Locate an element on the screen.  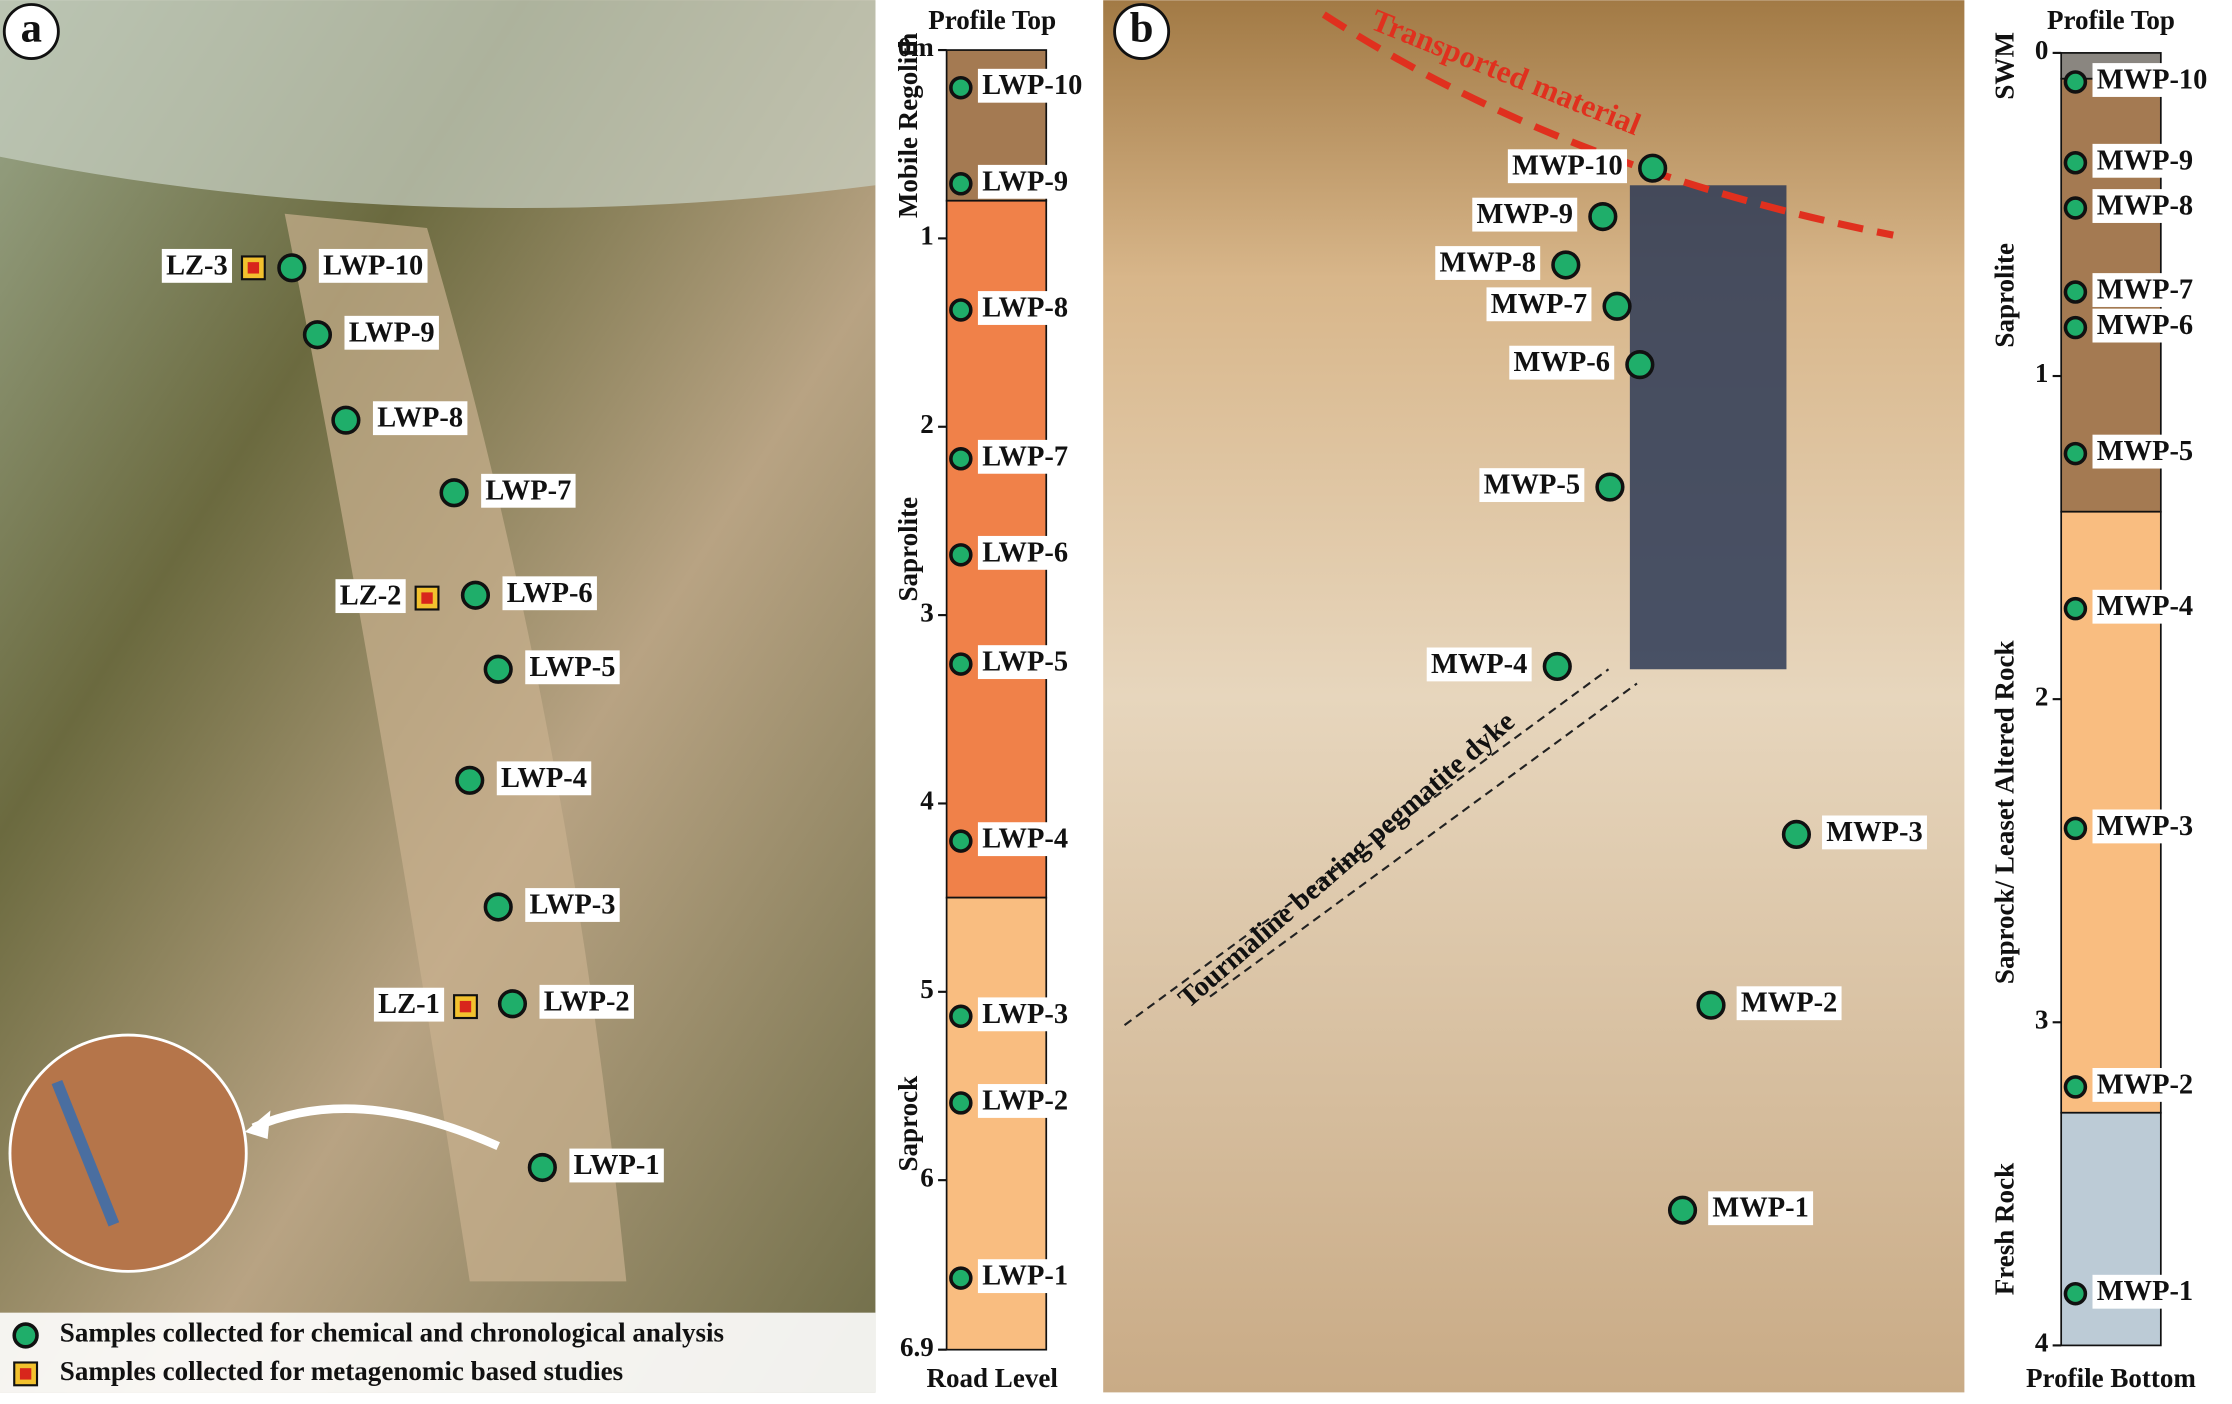
sample-label: MWP-5 is located at coordinates (2145, 451).